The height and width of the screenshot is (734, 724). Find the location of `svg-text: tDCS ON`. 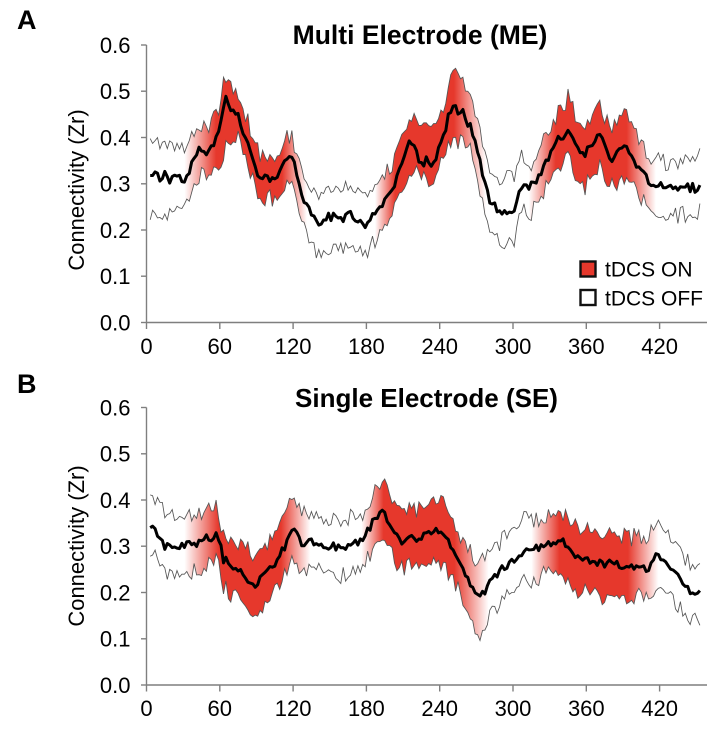

svg-text: tDCS ON is located at coordinates (649, 270).